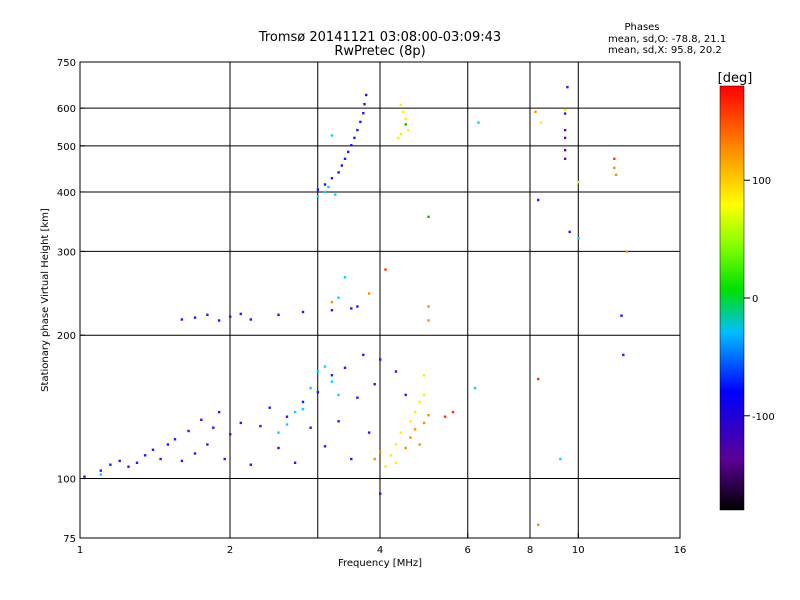 The height and width of the screenshot is (600, 800). I want to click on y-axis-label: Stationary phase Virtual Height [km], so click(45, 300).